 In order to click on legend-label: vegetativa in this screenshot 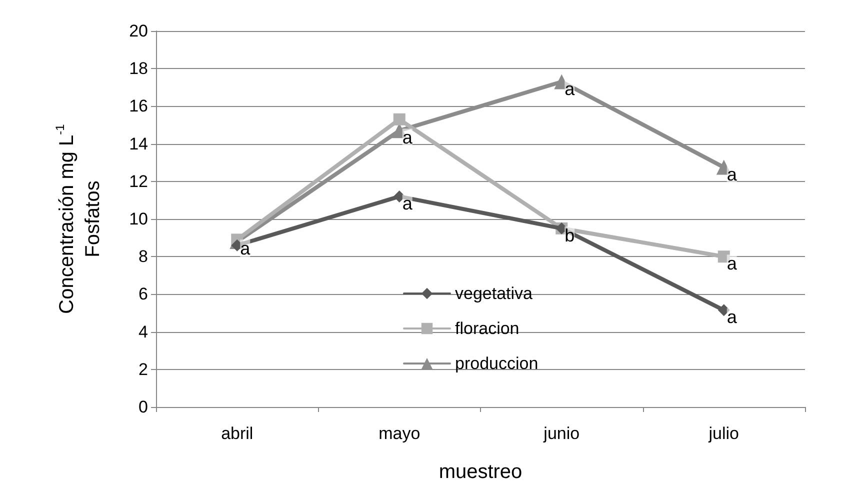, I will do `click(494, 293)`.